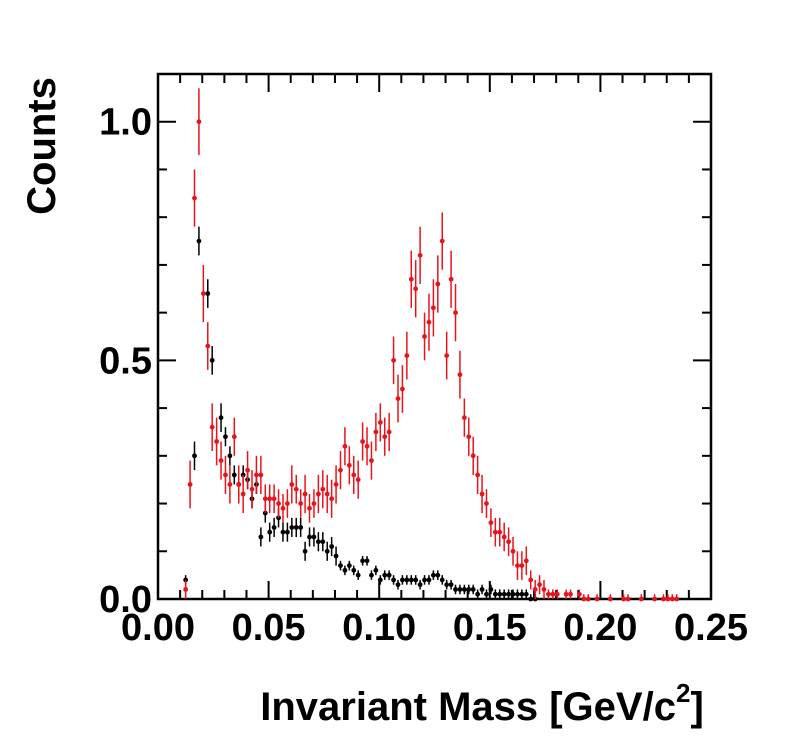 The width and height of the screenshot is (789, 750). What do you see at coordinates (683, 693) in the screenshot?
I see `x-axis-title-superscript: 2` at bounding box center [683, 693].